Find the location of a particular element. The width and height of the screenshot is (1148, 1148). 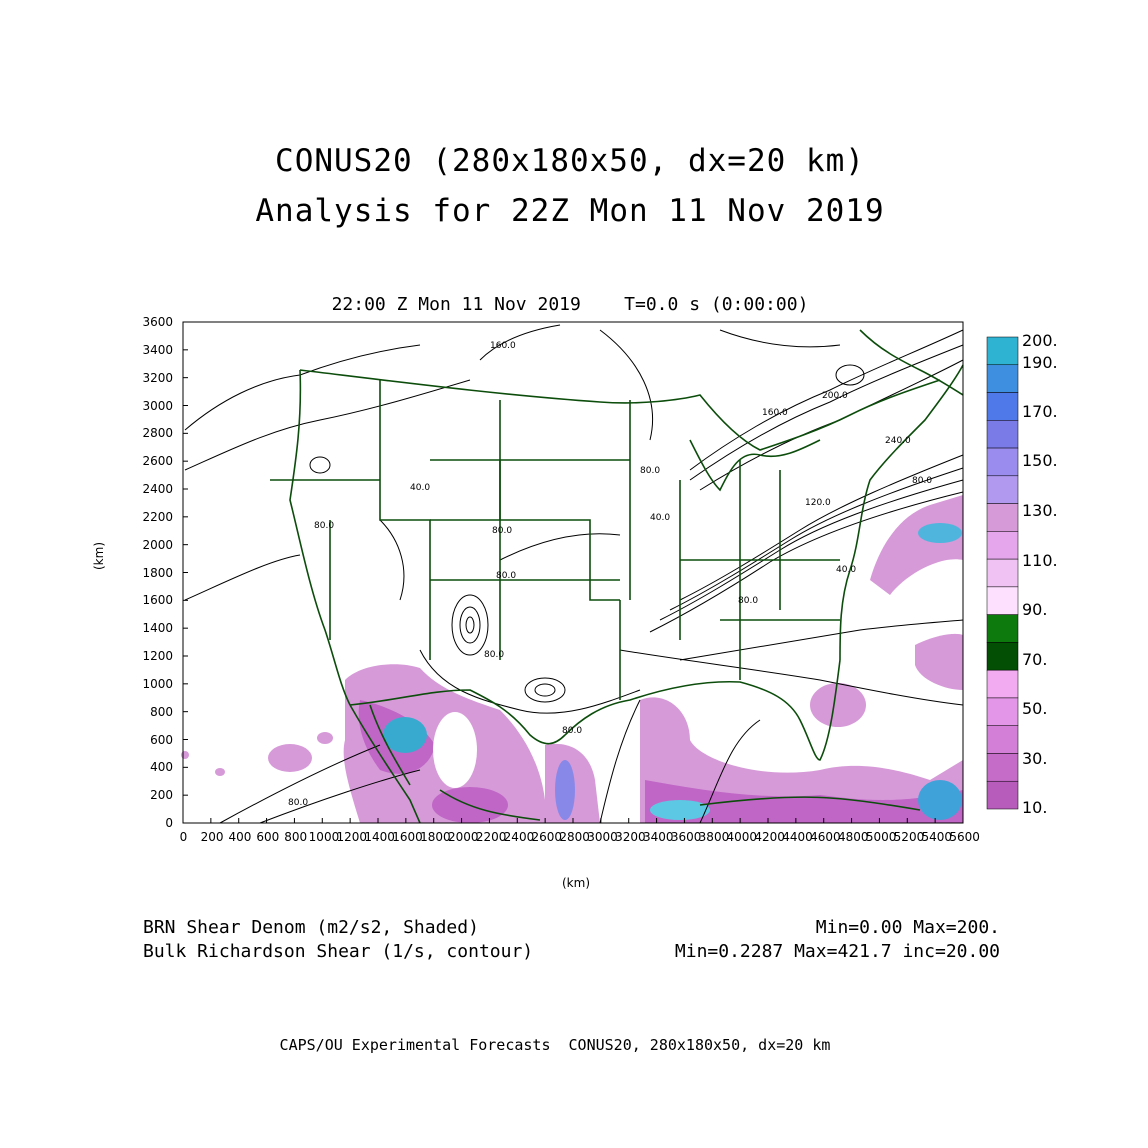

gulf-coast is located at coordinates (702, 710).